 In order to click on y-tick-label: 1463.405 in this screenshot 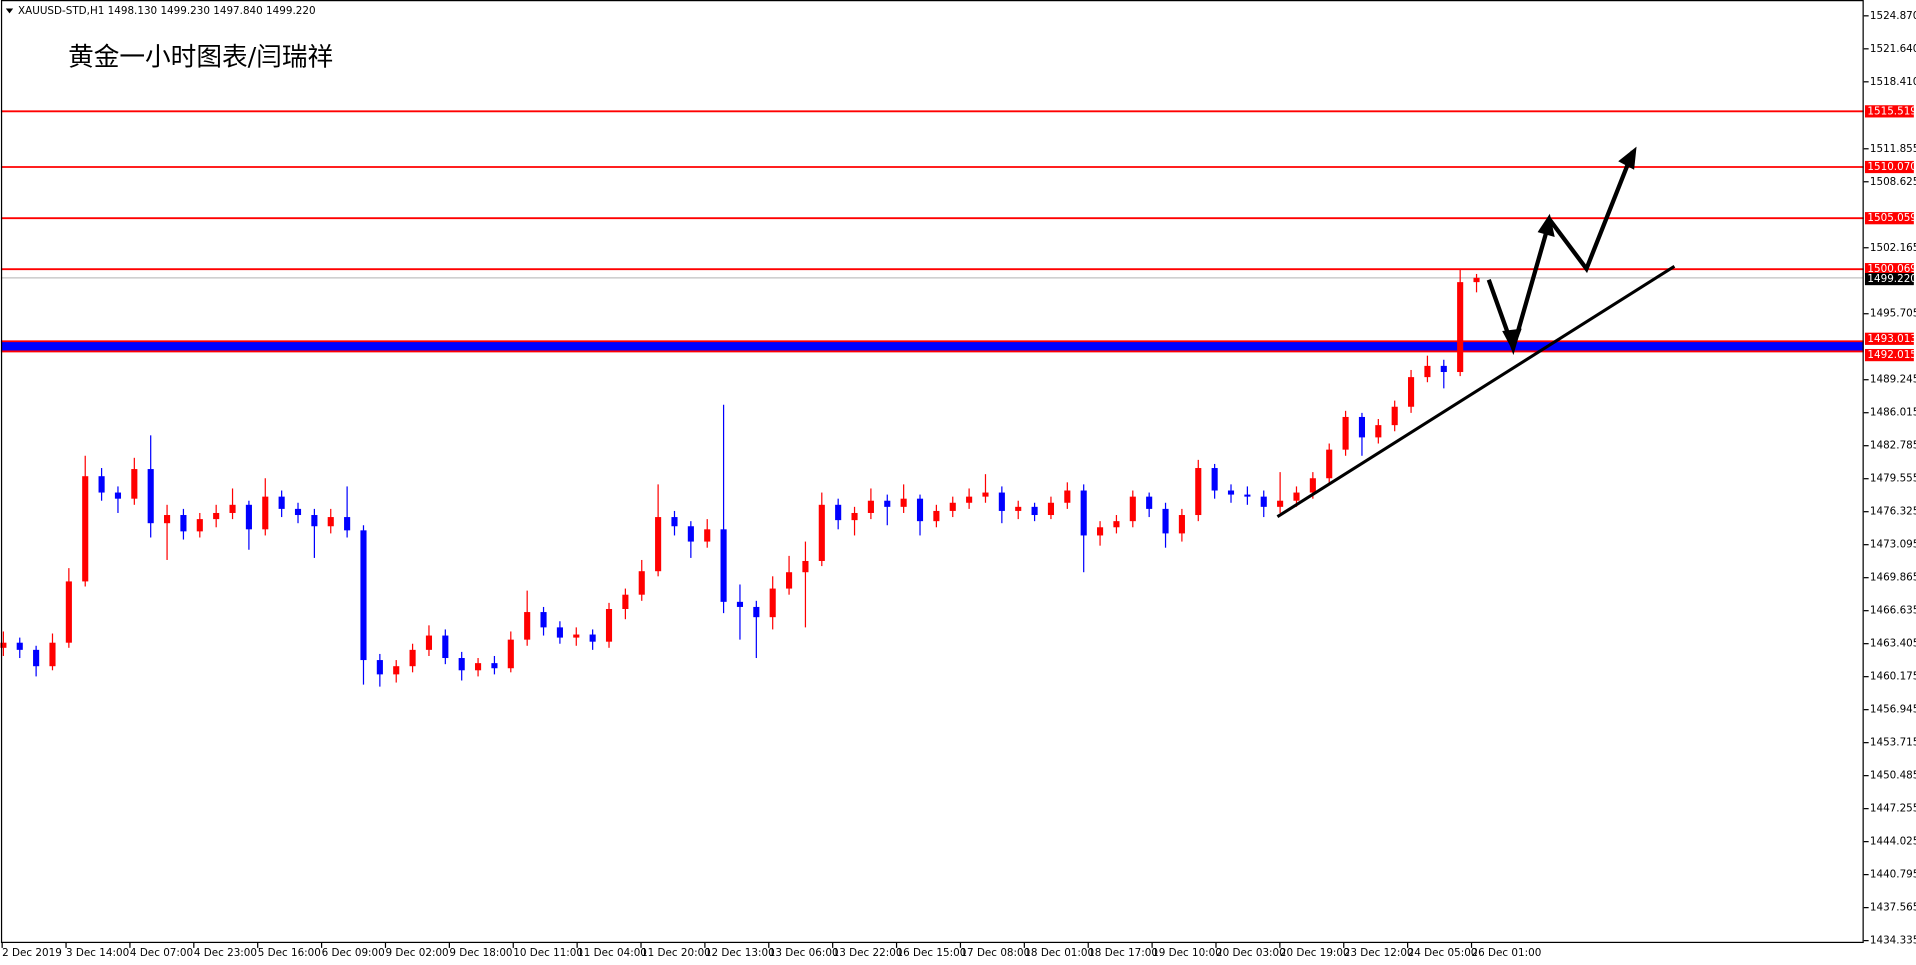, I will do `click(1893, 644)`.